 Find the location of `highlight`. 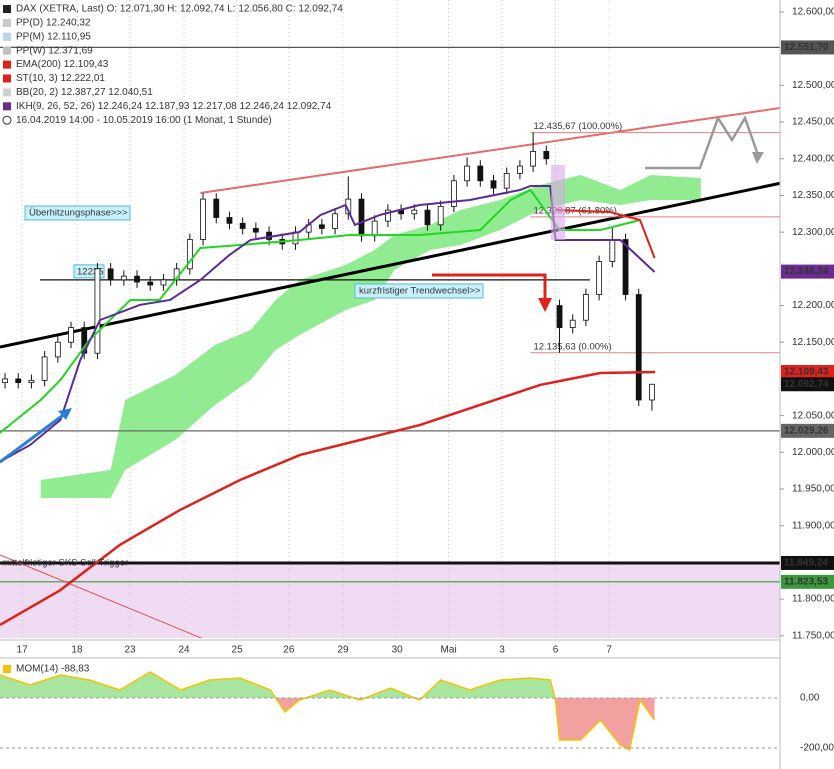

highlight is located at coordinates (558, 202).